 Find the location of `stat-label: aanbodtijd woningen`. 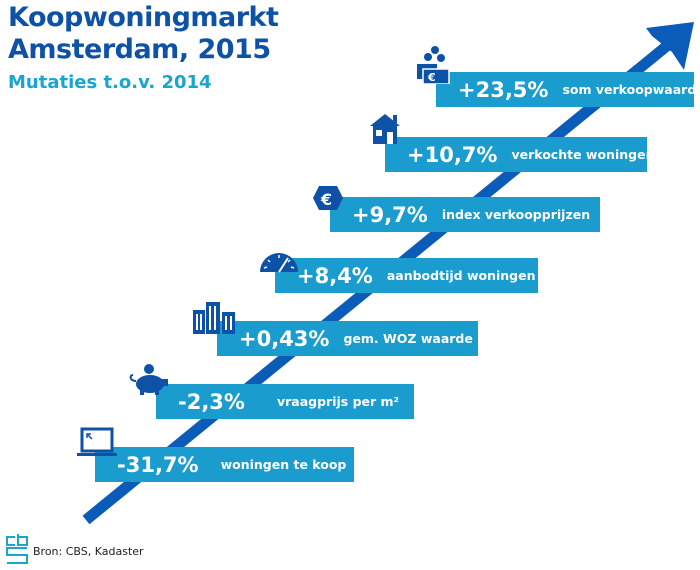

stat-label: aanbodtijd woningen is located at coordinates (461, 275).